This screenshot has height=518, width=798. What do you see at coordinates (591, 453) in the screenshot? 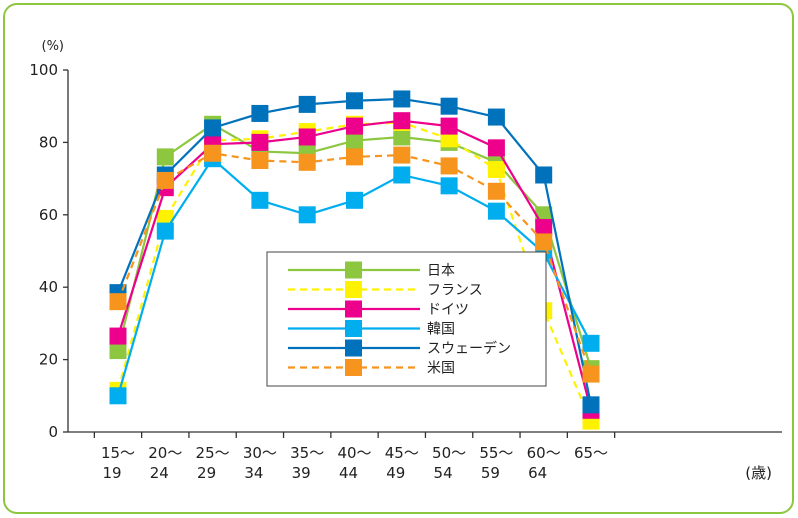
I see `x-tick-label: 65～` at bounding box center [591, 453].